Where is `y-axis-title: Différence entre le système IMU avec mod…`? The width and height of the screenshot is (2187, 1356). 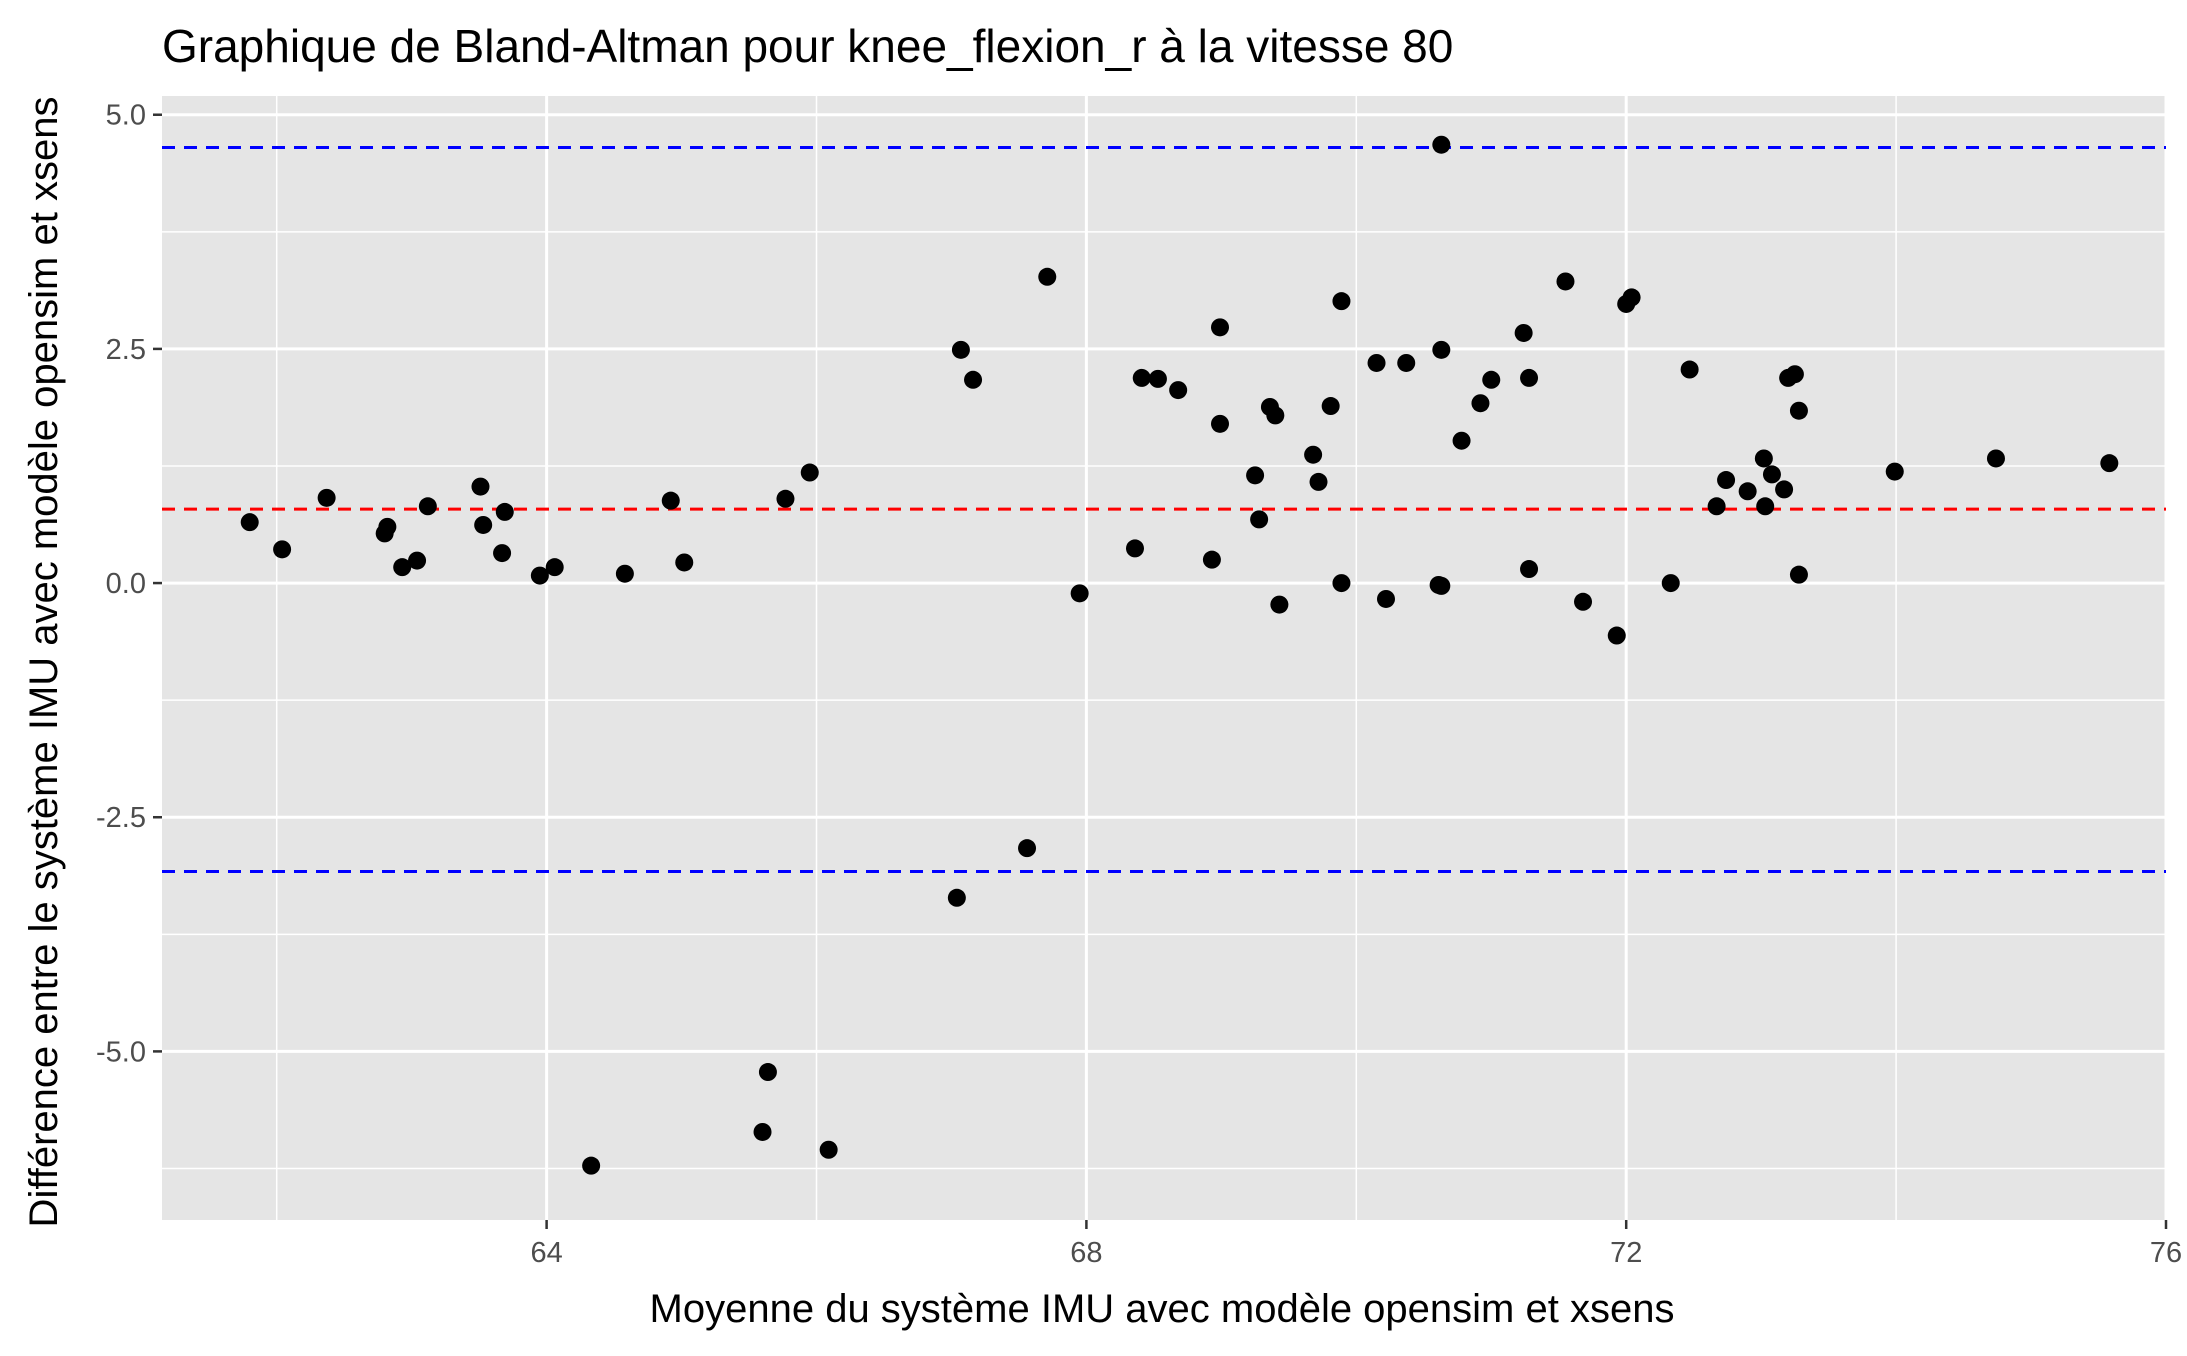
y-axis-title: Différence entre le système IMU avec mod… is located at coordinates (44, 662).